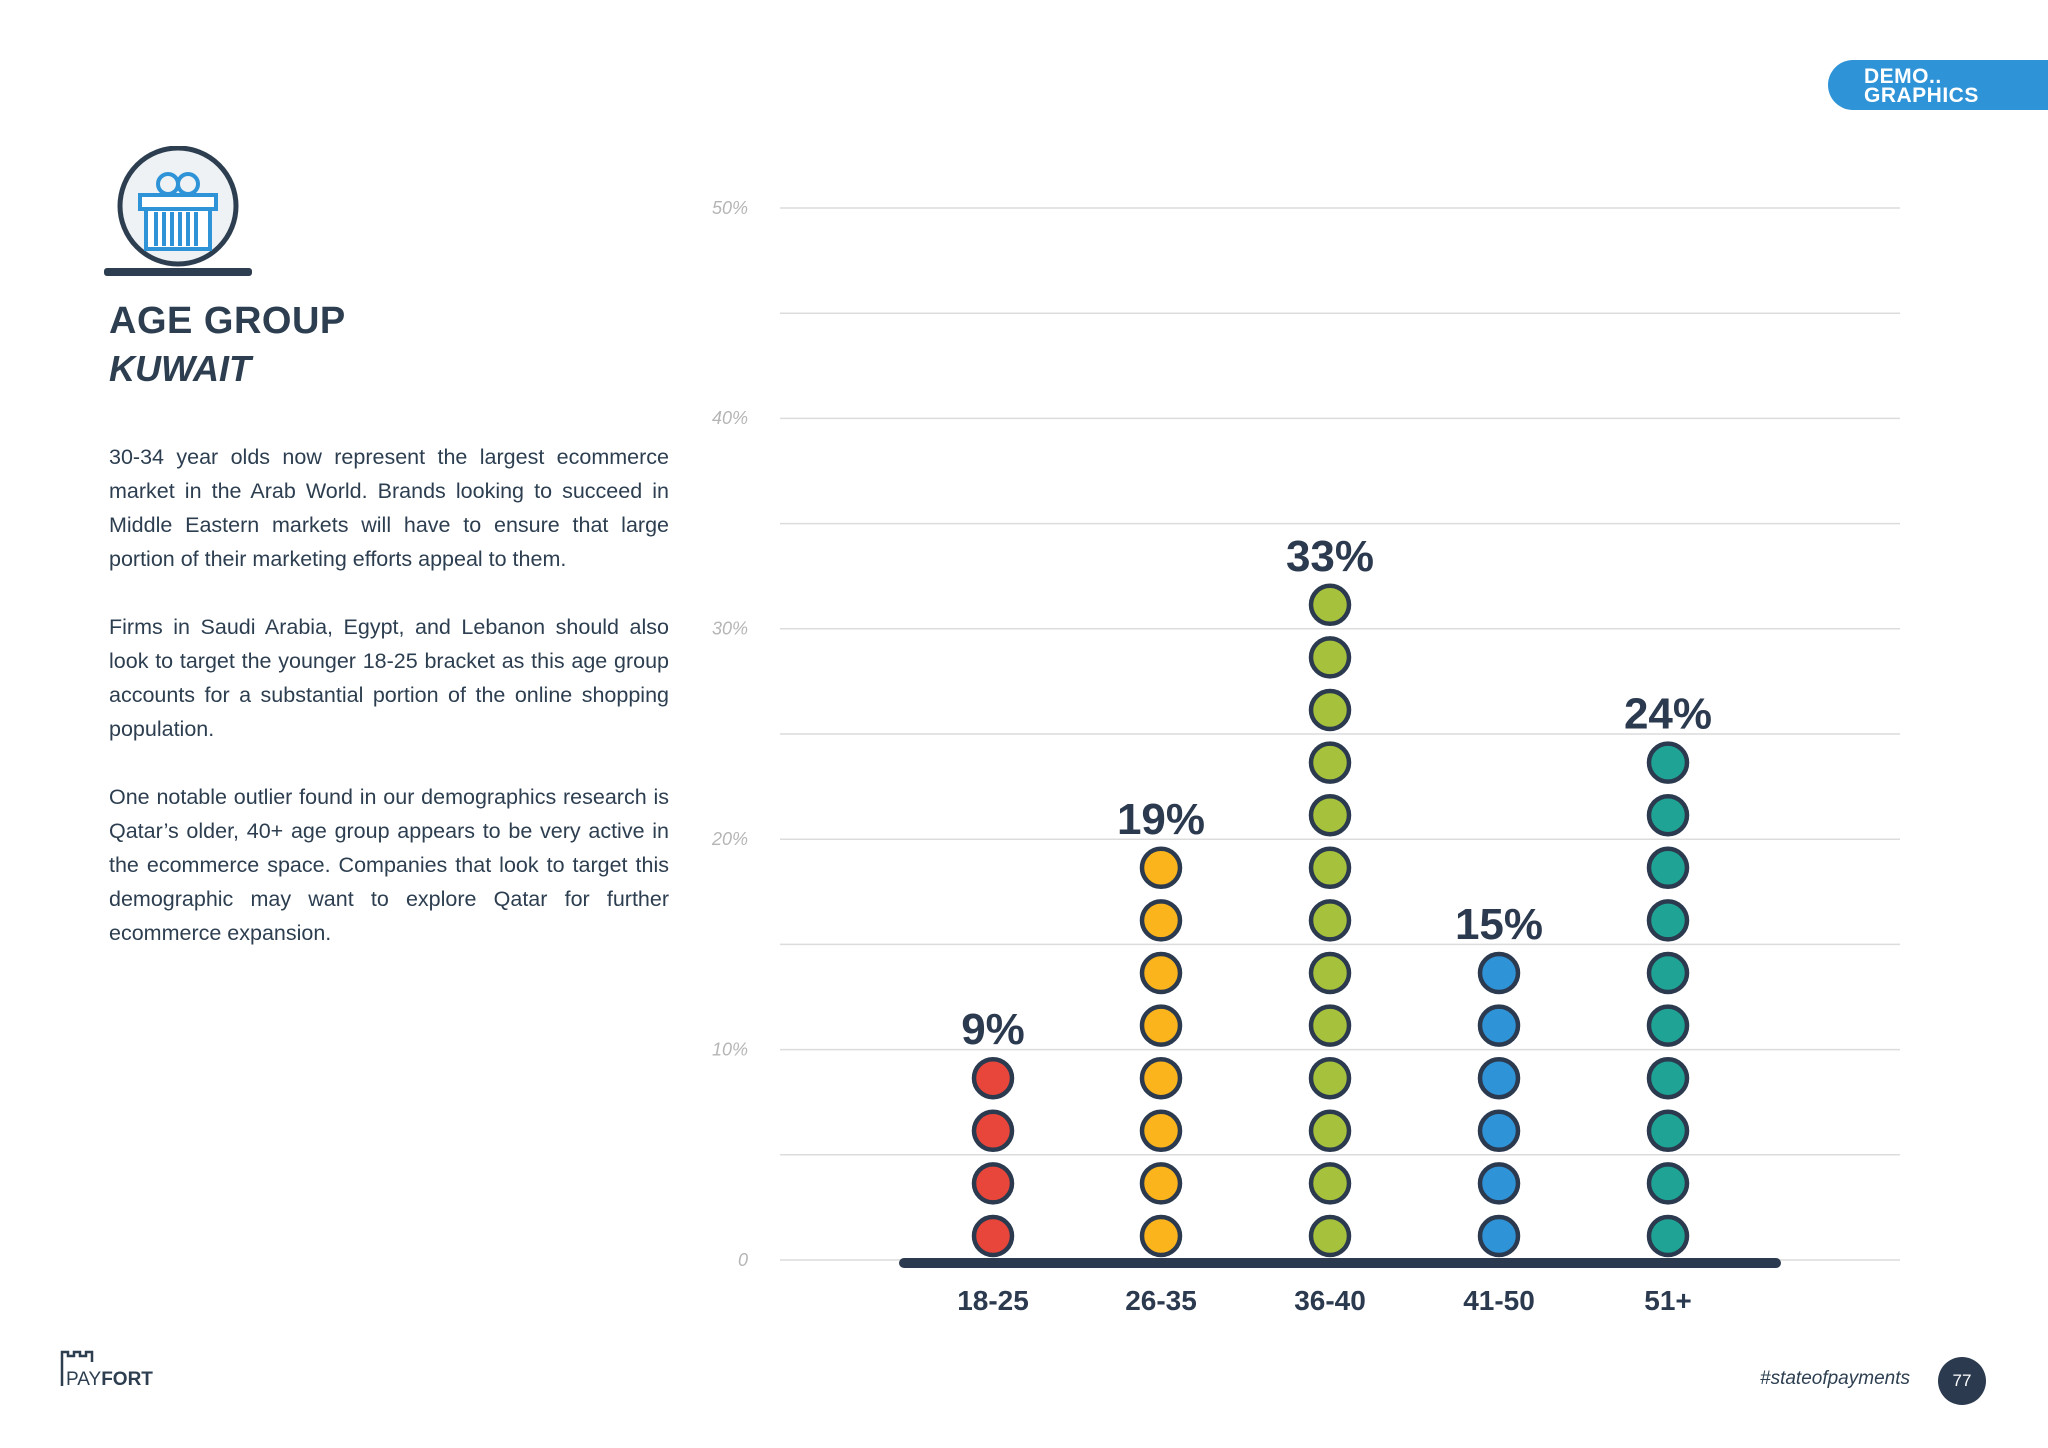 This screenshot has height=1448, width=2048. What do you see at coordinates (1835, 1378) in the screenshot?
I see `hashtag: #stateofpayments` at bounding box center [1835, 1378].